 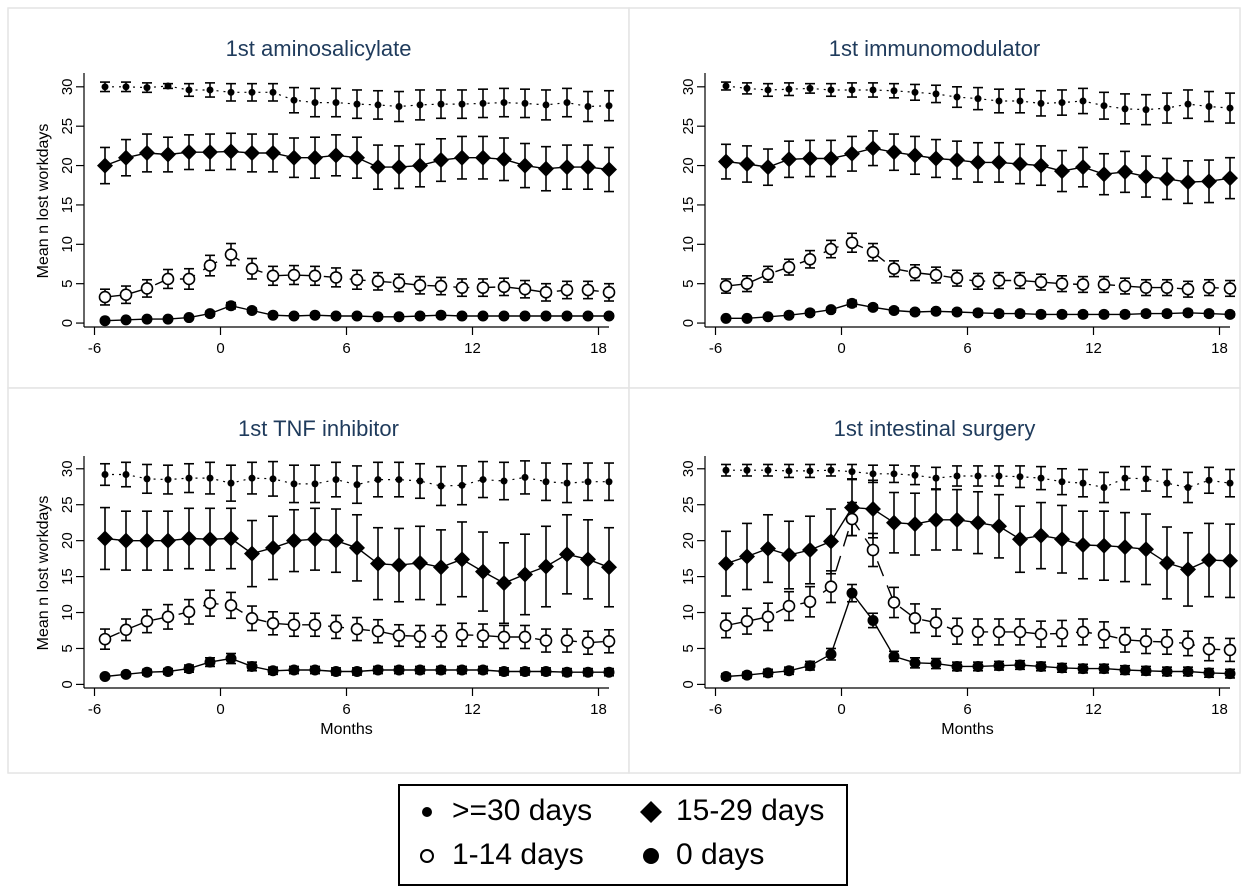 I want to click on y-axis-label: Mean n lost workdays, so click(x=43, y=573).